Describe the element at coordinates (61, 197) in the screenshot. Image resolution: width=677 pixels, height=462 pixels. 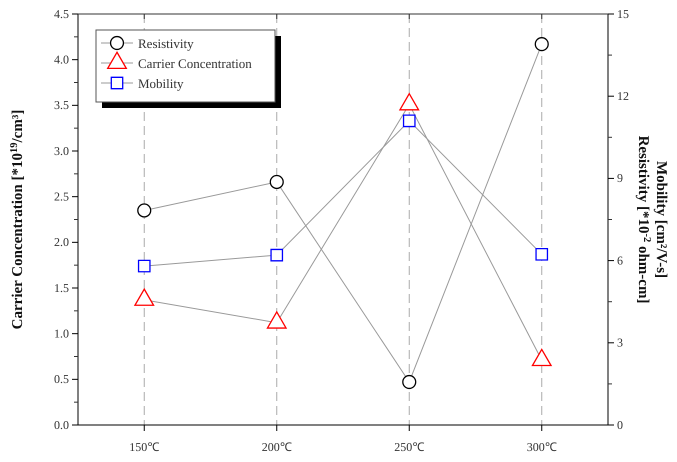
I see `y-tick-label: 2.5` at that location.